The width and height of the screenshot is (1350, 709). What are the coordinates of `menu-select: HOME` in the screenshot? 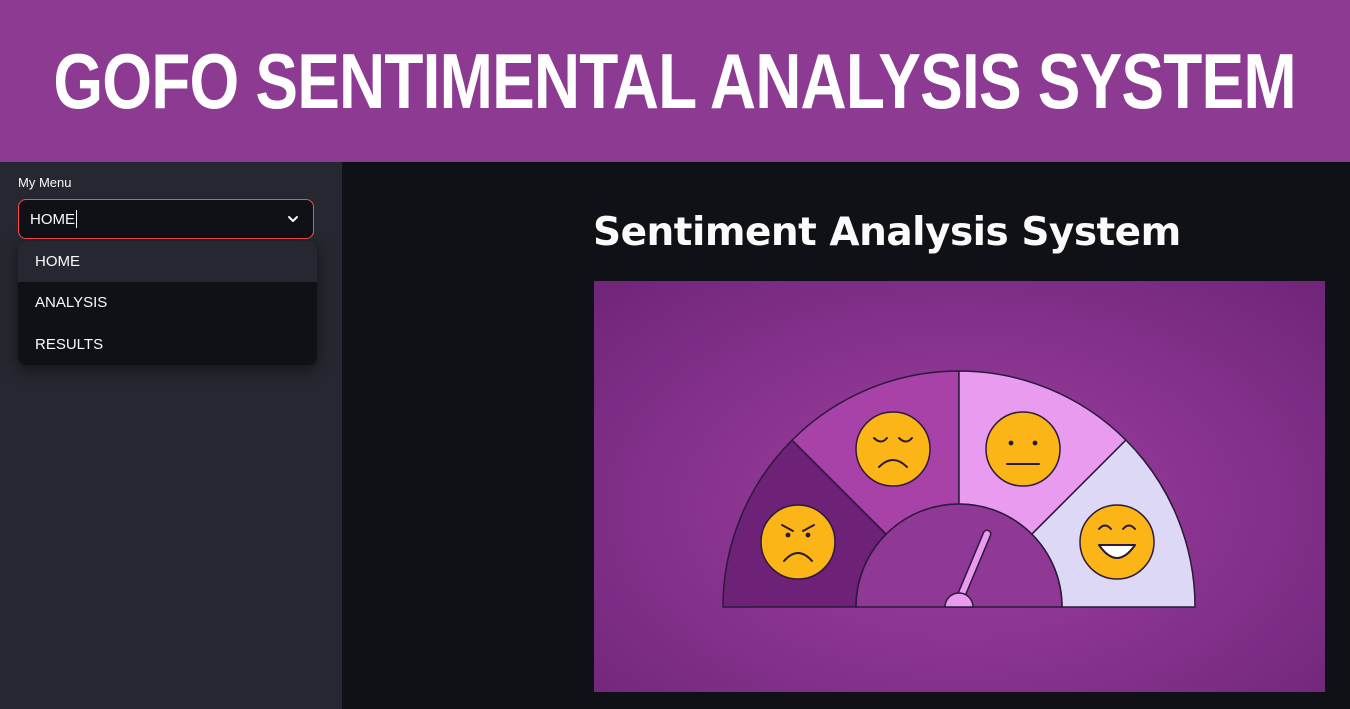 It's located at (166, 219).